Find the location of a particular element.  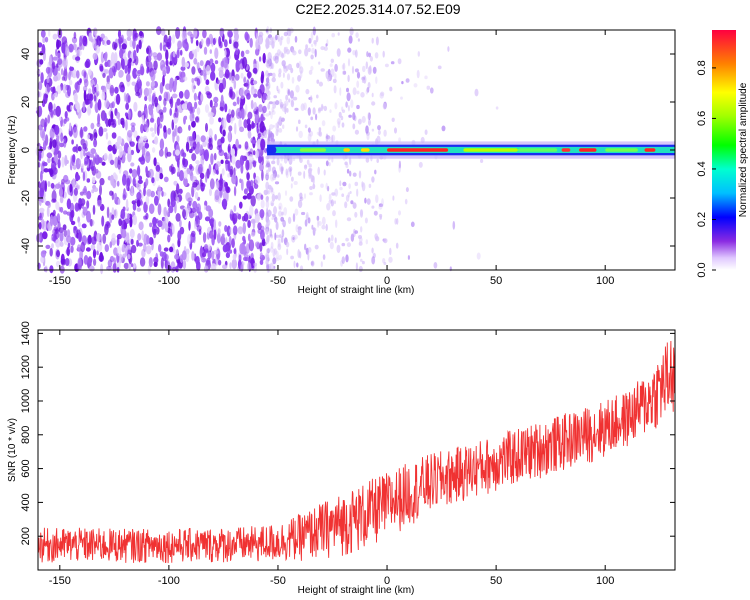

x-tick-label: -50 is located at coordinates (278, 581).